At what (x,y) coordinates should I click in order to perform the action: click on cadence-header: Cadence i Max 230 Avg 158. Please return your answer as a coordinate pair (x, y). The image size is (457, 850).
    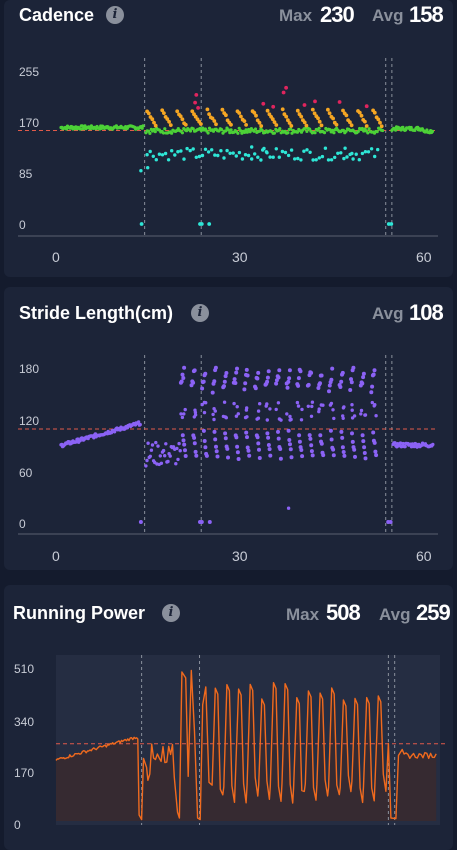
    Looking at the image, I should click on (228, 19).